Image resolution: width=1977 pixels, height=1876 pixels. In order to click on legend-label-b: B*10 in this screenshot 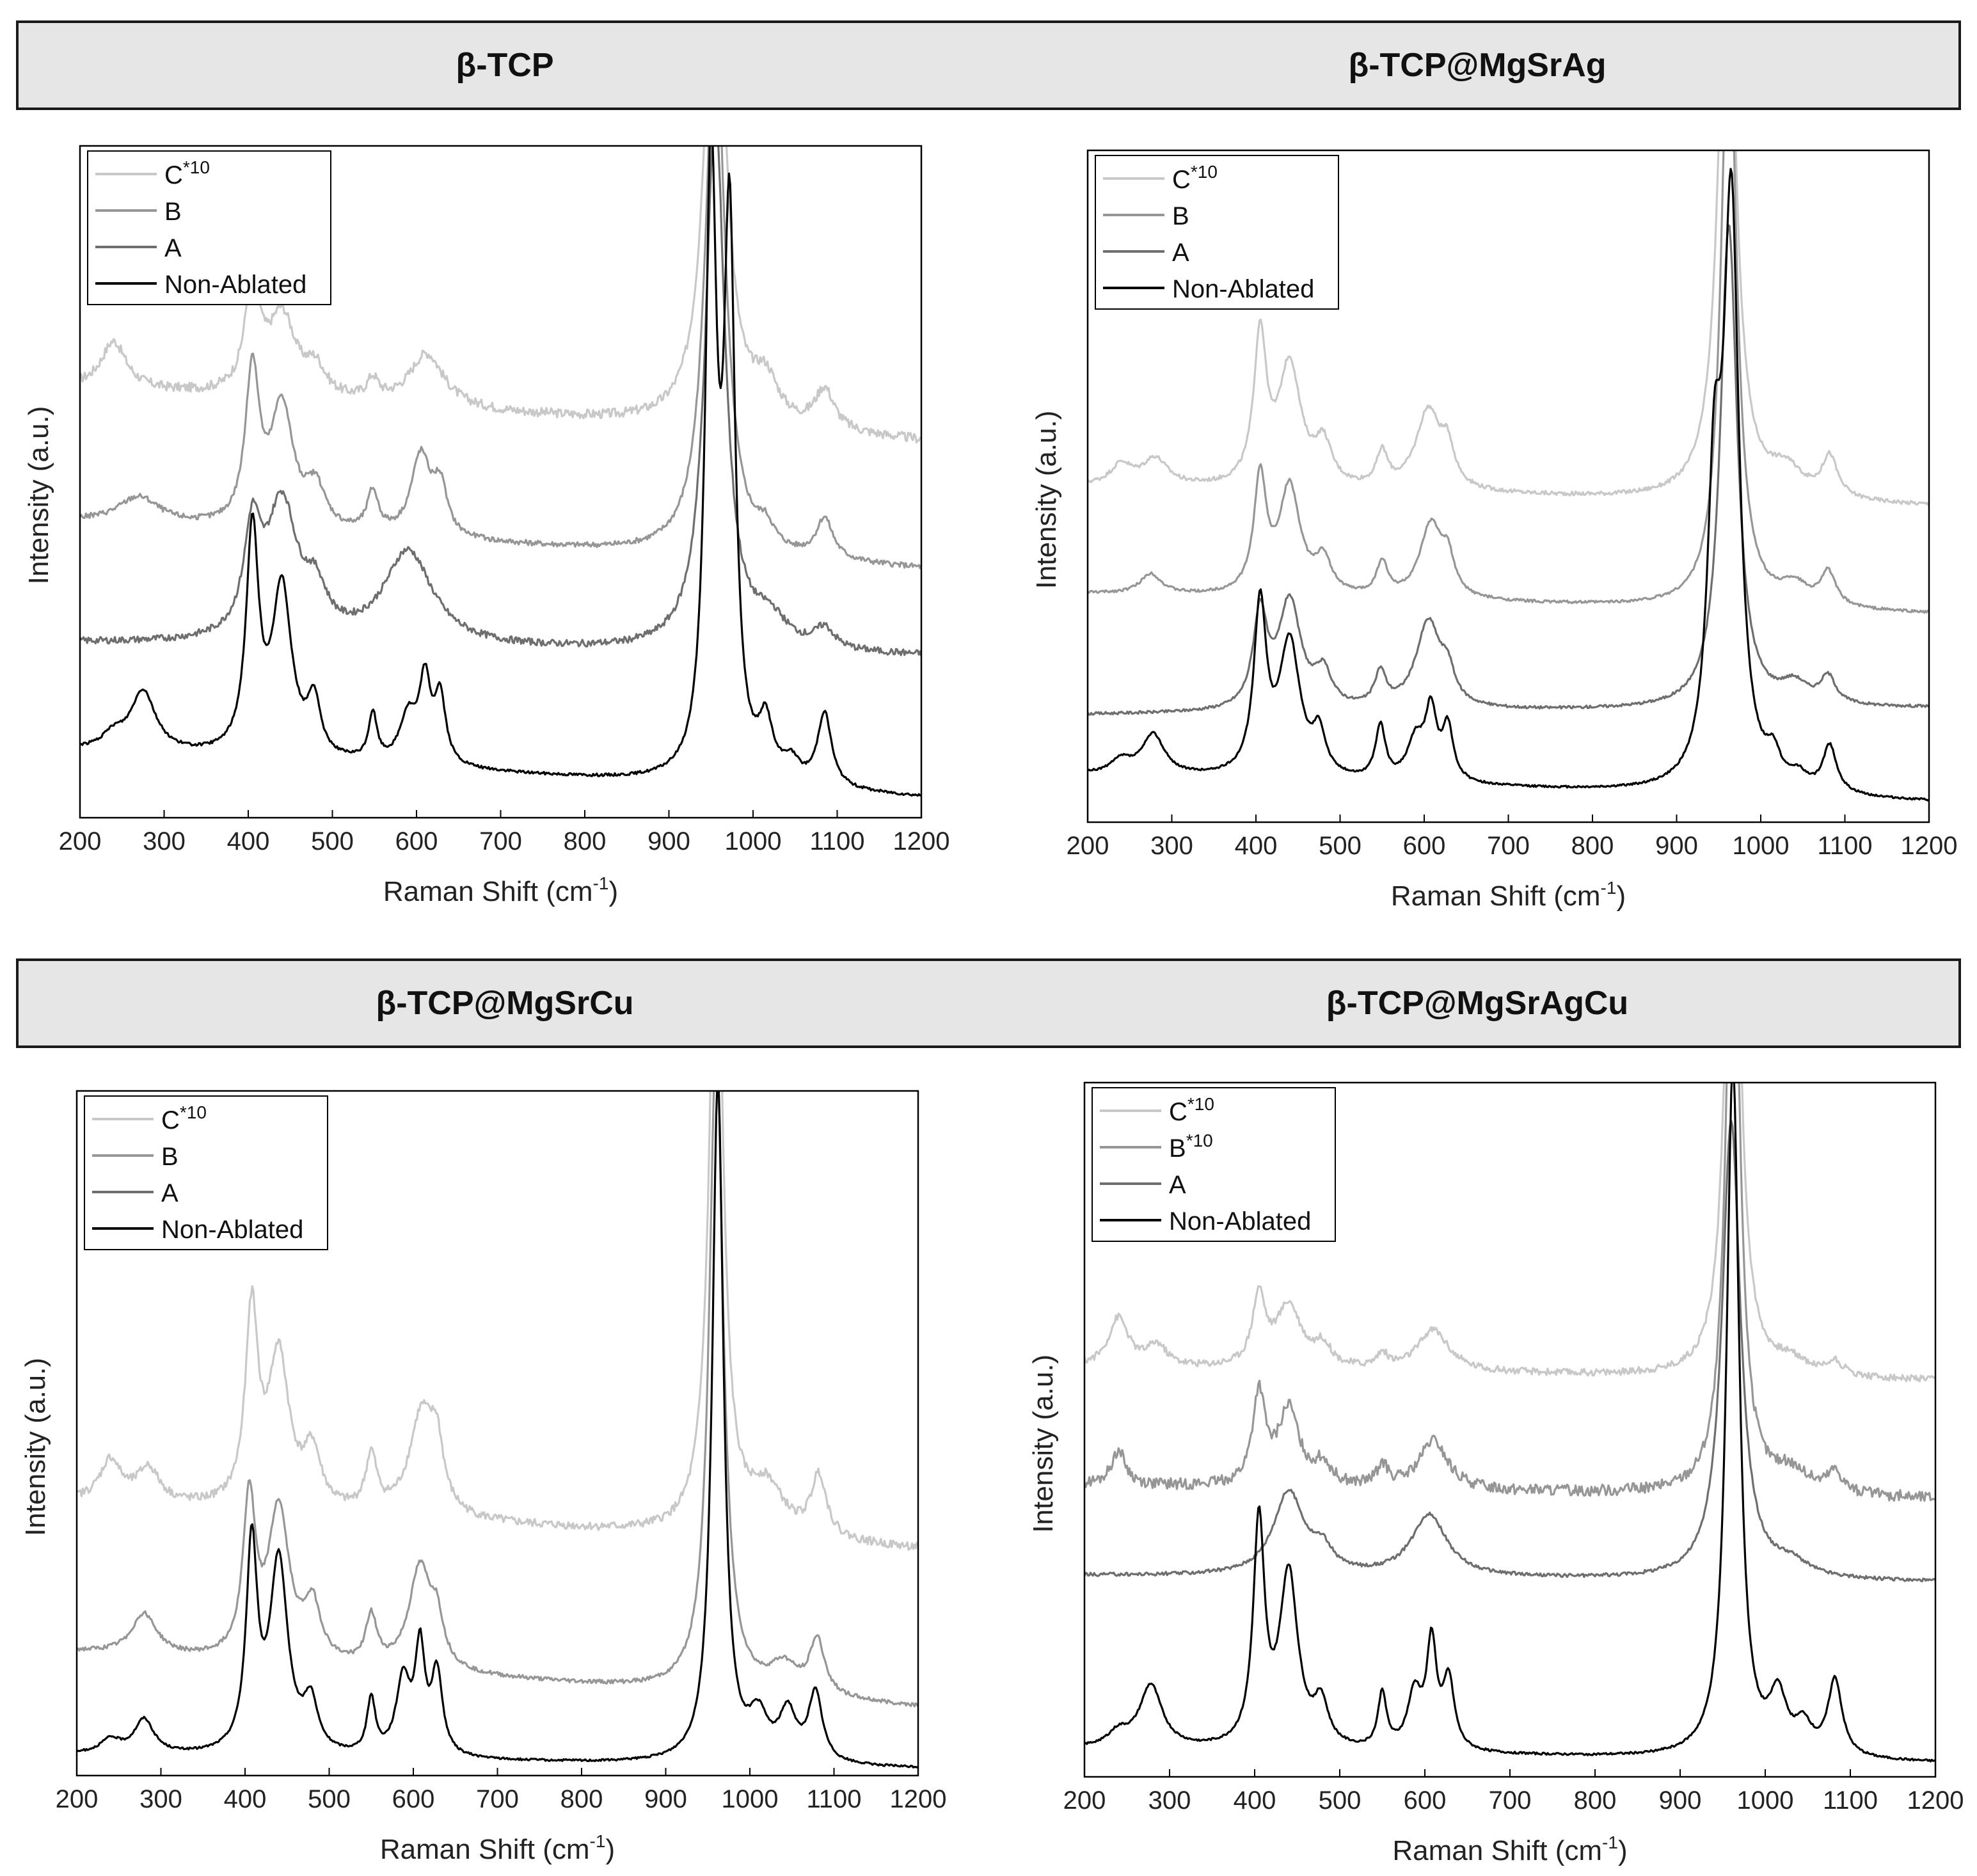, I will do `click(1191, 1147)`.